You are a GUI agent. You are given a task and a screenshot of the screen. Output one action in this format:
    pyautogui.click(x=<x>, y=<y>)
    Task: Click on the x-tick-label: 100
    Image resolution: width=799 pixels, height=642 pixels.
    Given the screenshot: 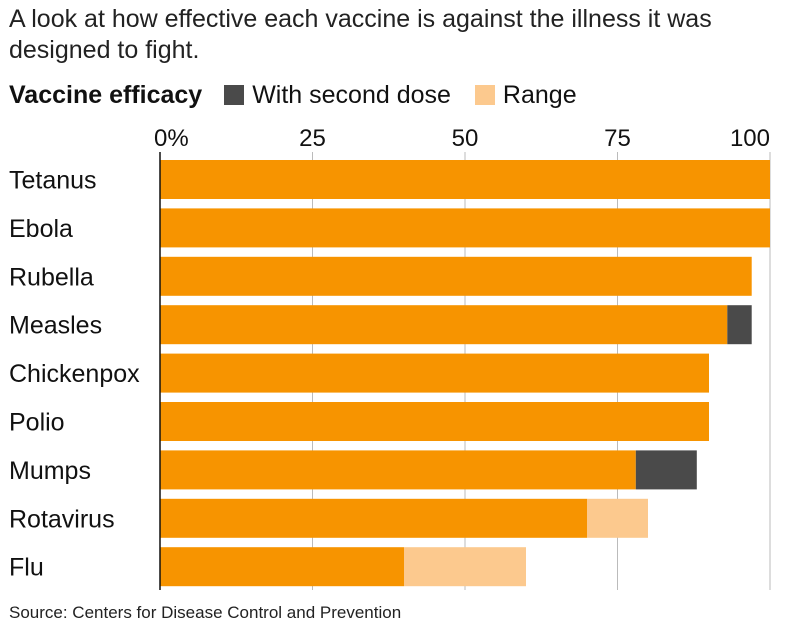 What is the action you would take?
    pyautogui.click(x=750, y=138)
    